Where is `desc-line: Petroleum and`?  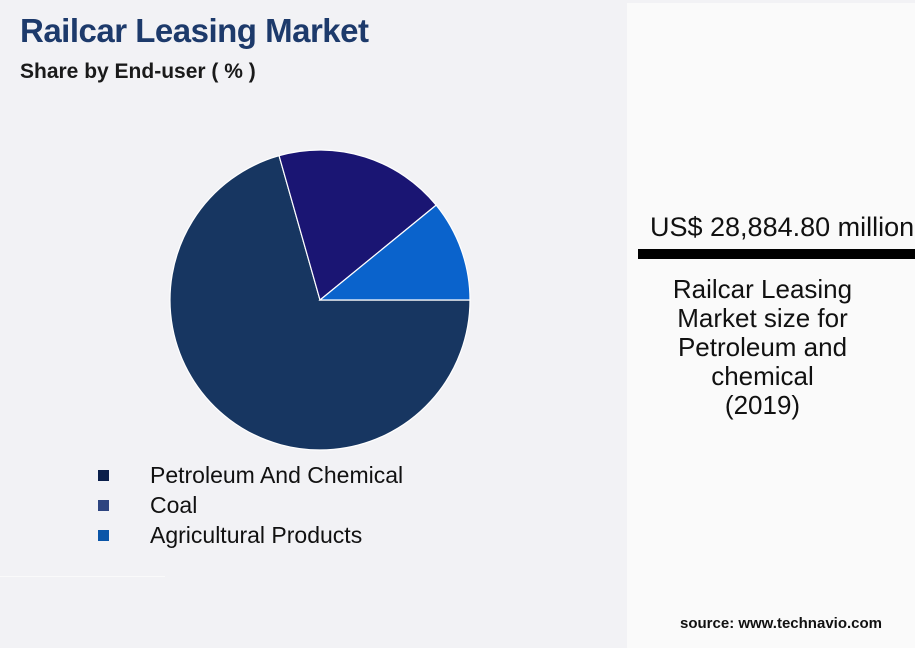 desc-line: Petroleum and is located at coordinates (762, 347).